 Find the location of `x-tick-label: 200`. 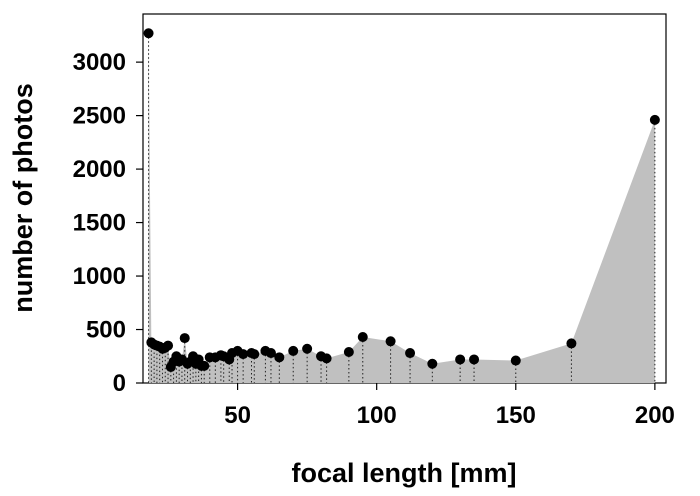

x-tick-label: 200 is located at coordinates (655, 415).